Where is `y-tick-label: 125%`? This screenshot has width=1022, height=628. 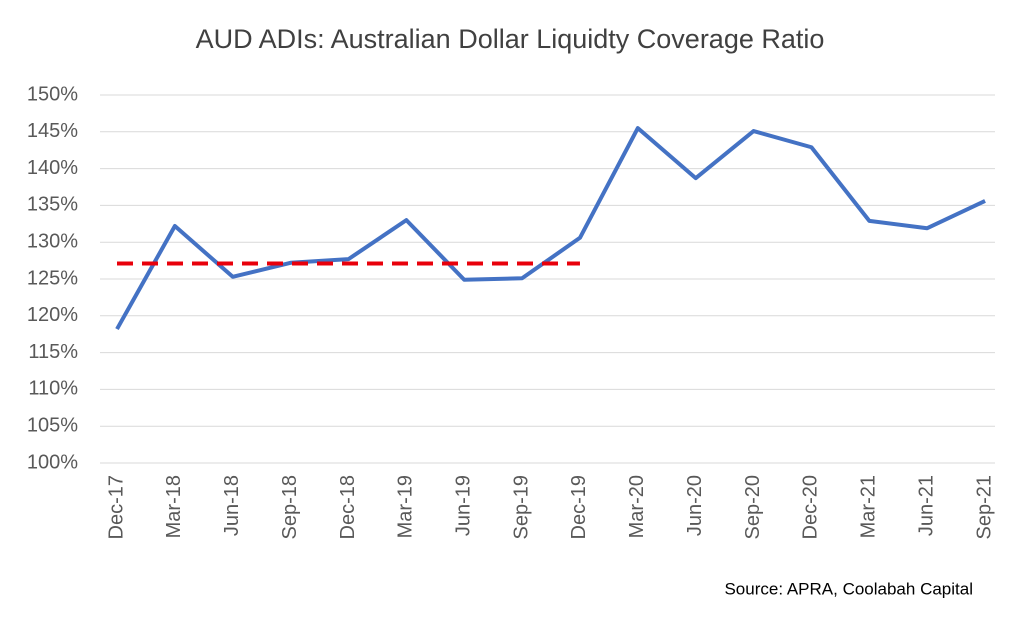
y-tick-label: 125% is located at coordinates (52, 278).